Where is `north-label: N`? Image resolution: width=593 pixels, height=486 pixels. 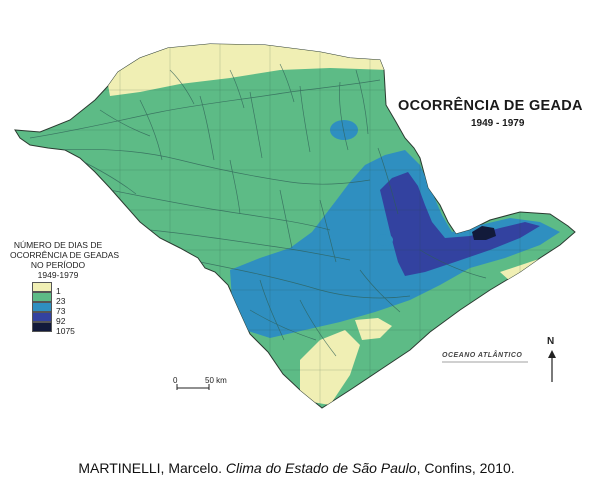
north-label: N is located at coordinates (551, 341).